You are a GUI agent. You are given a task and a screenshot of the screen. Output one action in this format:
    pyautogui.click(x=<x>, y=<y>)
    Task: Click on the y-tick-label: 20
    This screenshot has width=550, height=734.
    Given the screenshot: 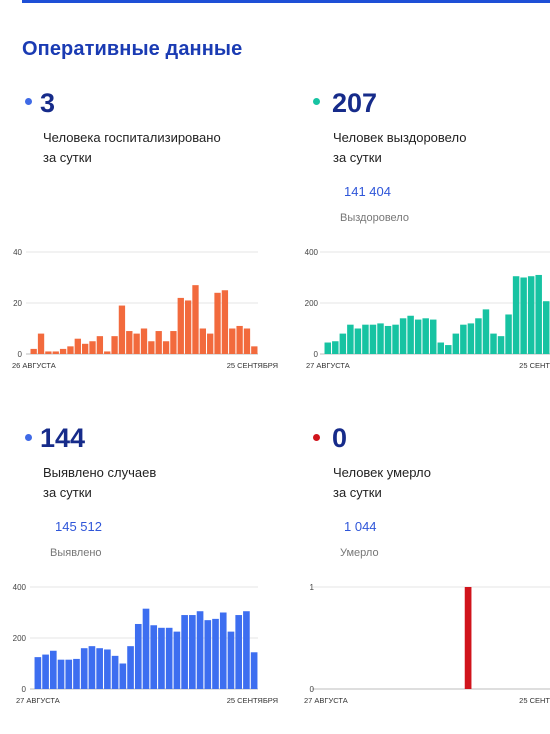 What is the action you would take?
    pyautogui.click(x=17, y=303)
    